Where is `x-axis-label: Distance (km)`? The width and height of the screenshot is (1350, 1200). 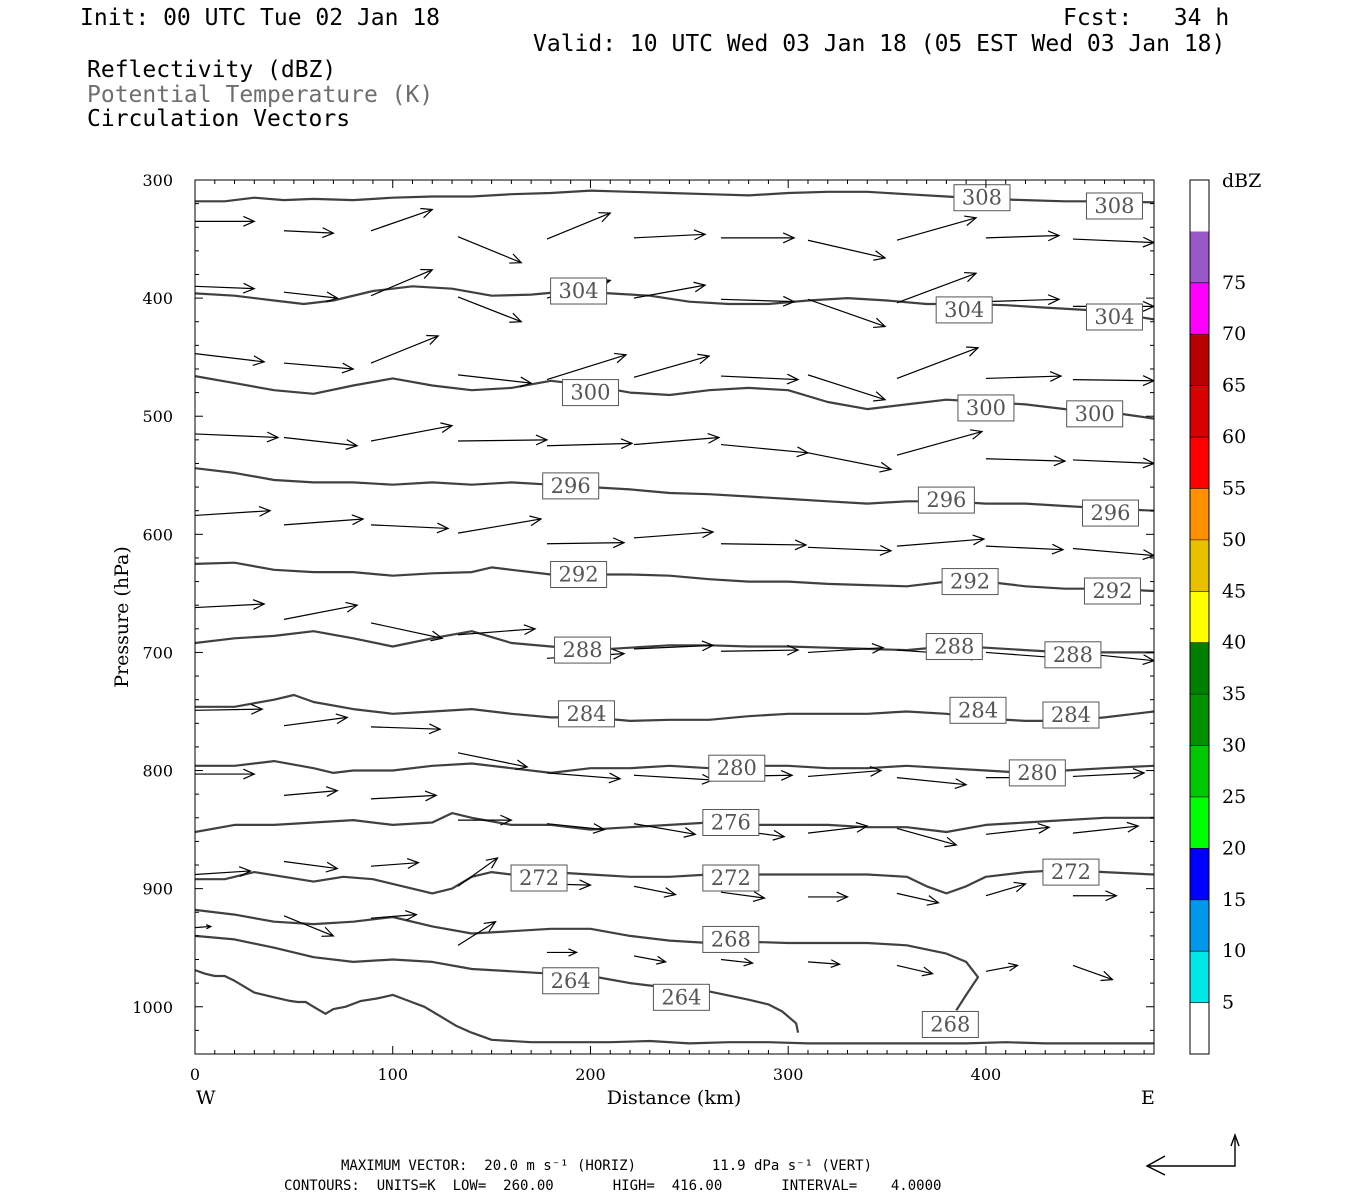 x-axis-label: Distance (km) is located at coordinates (674, 1098).